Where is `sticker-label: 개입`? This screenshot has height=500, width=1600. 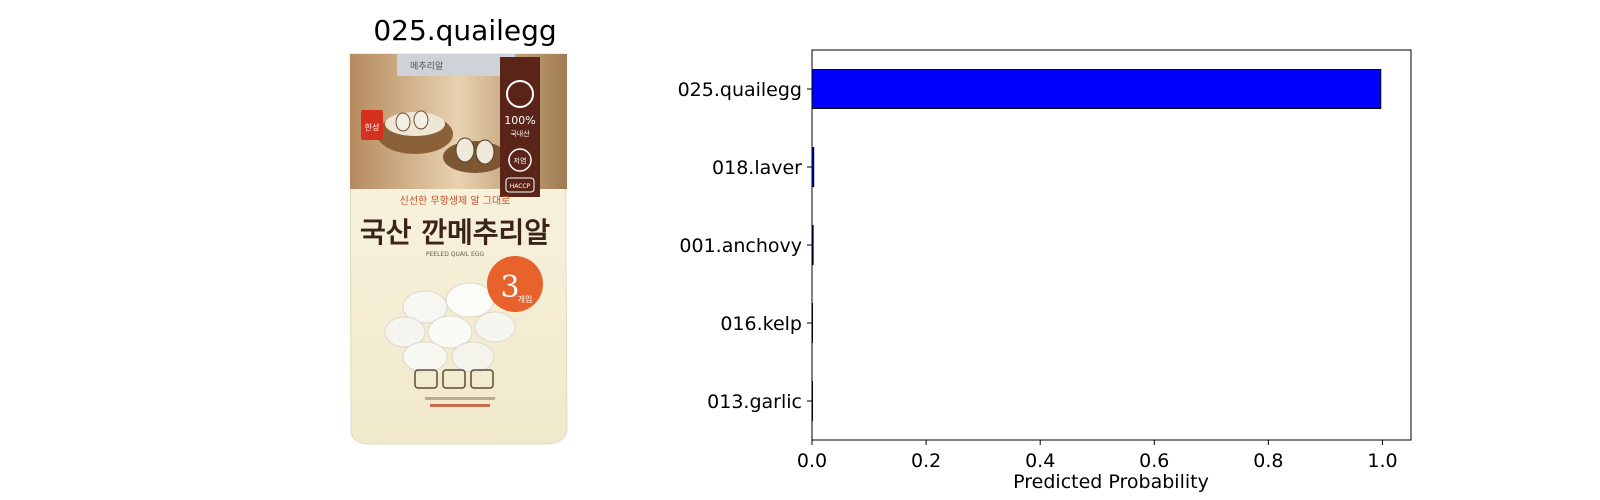
sticker-label: 개입 is located at coordinates (525, 299).